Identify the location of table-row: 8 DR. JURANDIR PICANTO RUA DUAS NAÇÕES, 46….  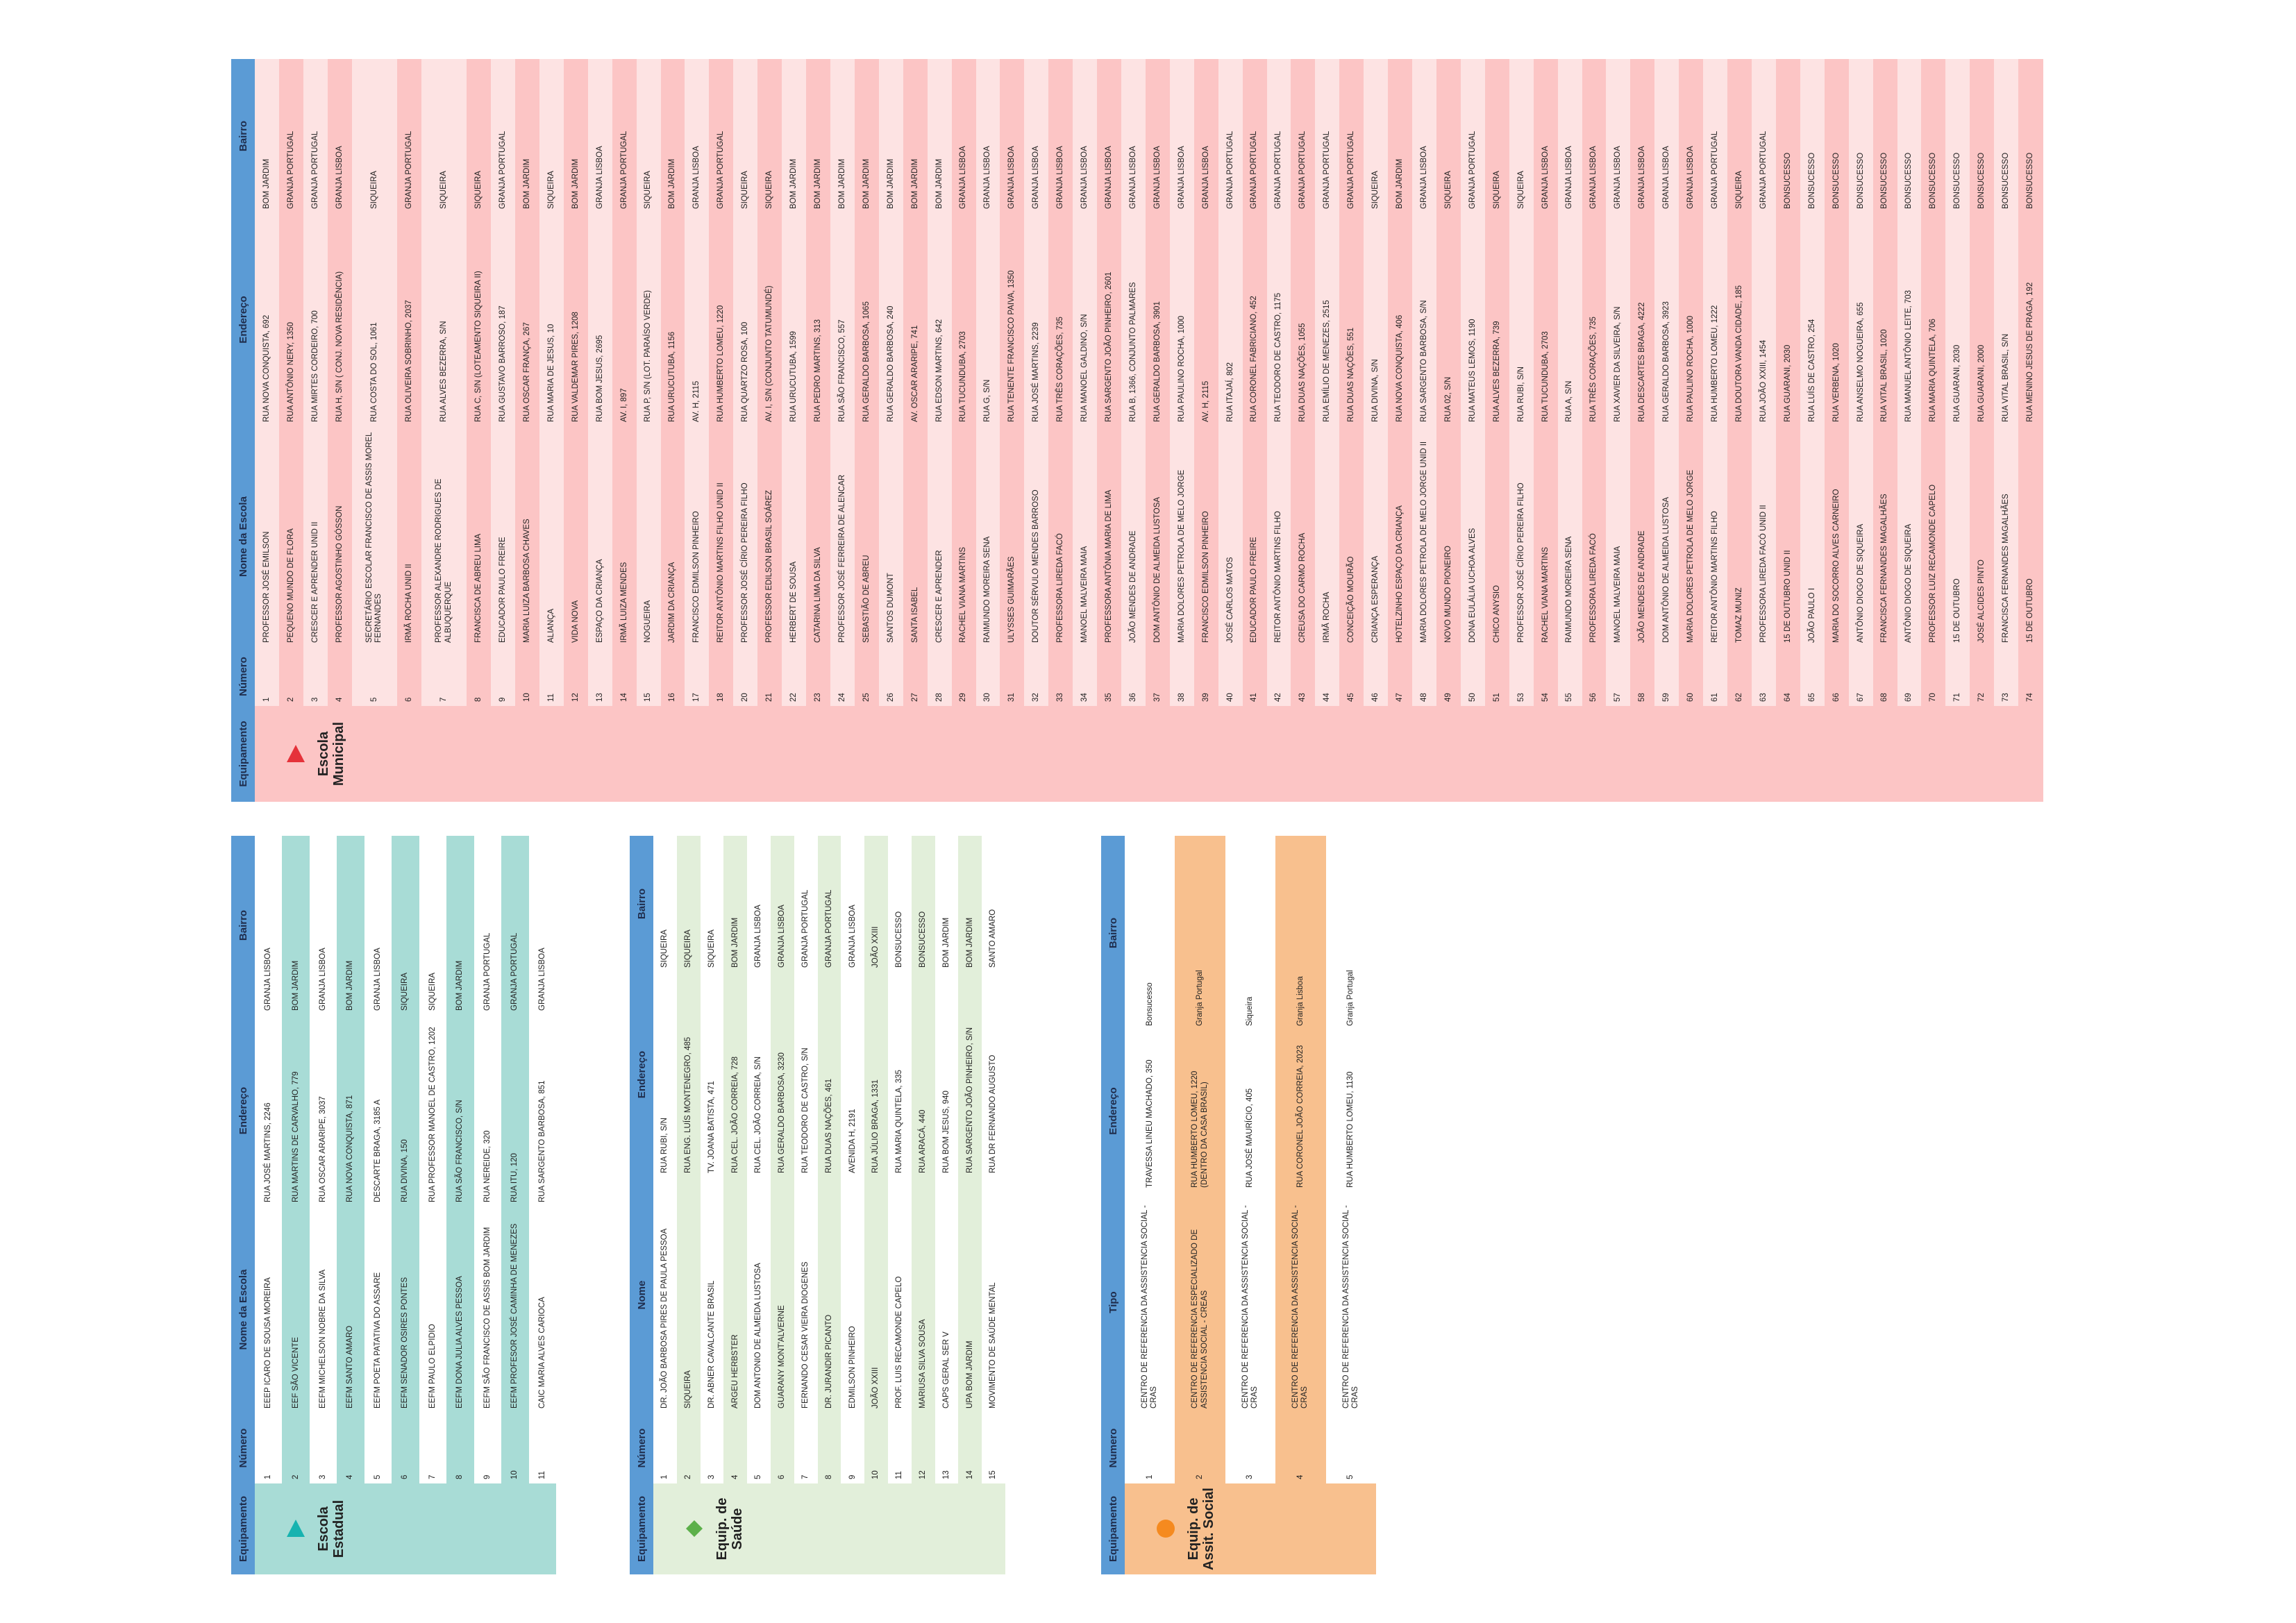
(829, 1205).